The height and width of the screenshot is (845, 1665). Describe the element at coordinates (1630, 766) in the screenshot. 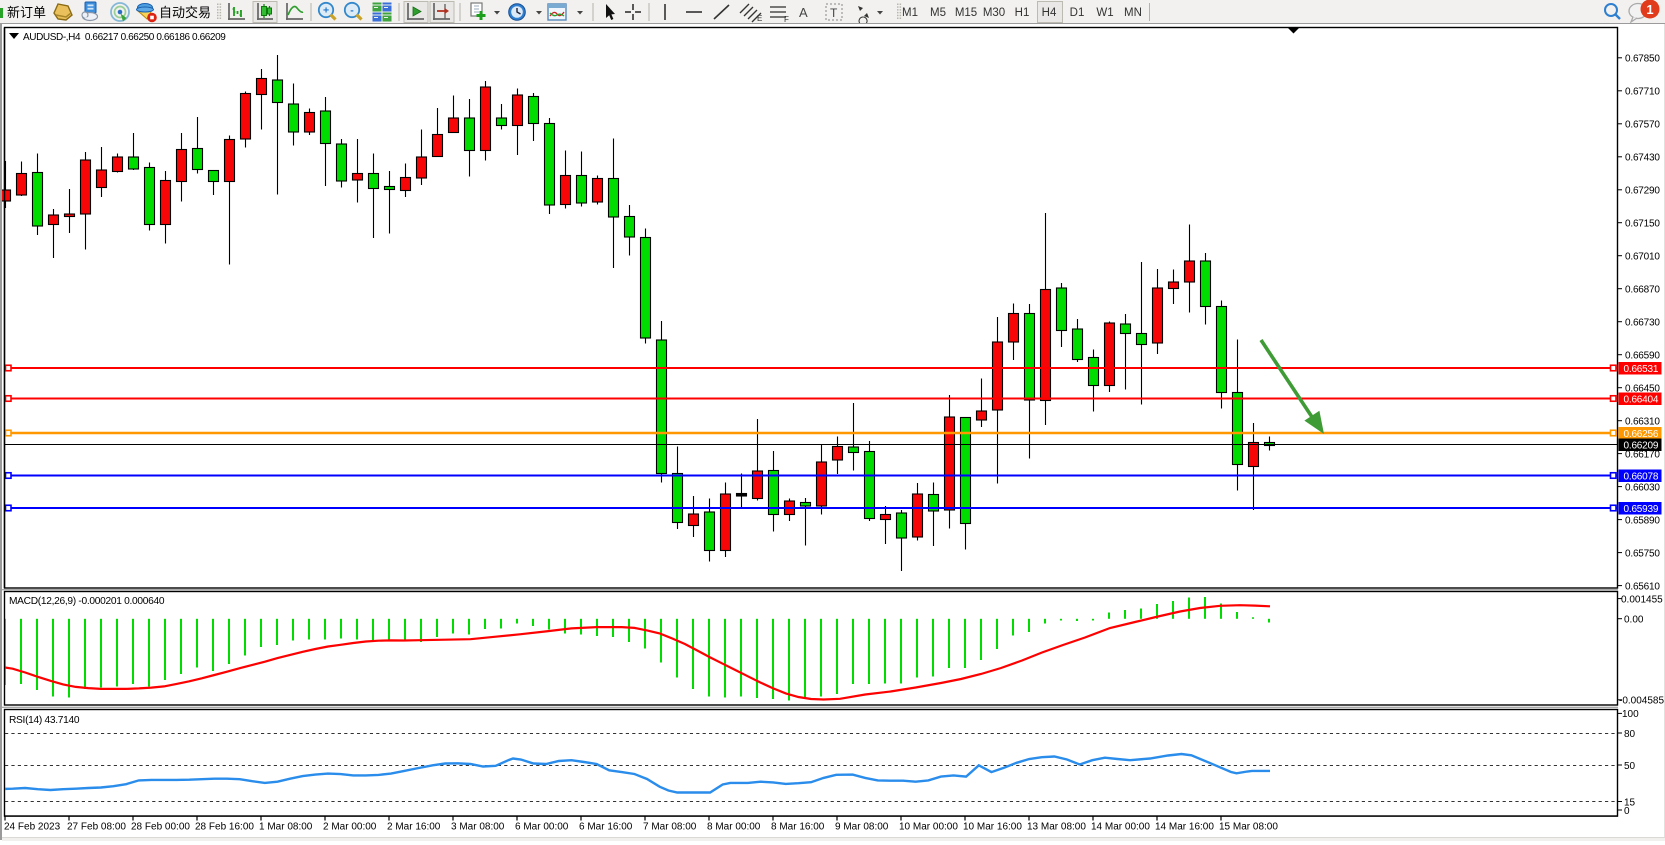

I see `svg-text: 50` at that location.